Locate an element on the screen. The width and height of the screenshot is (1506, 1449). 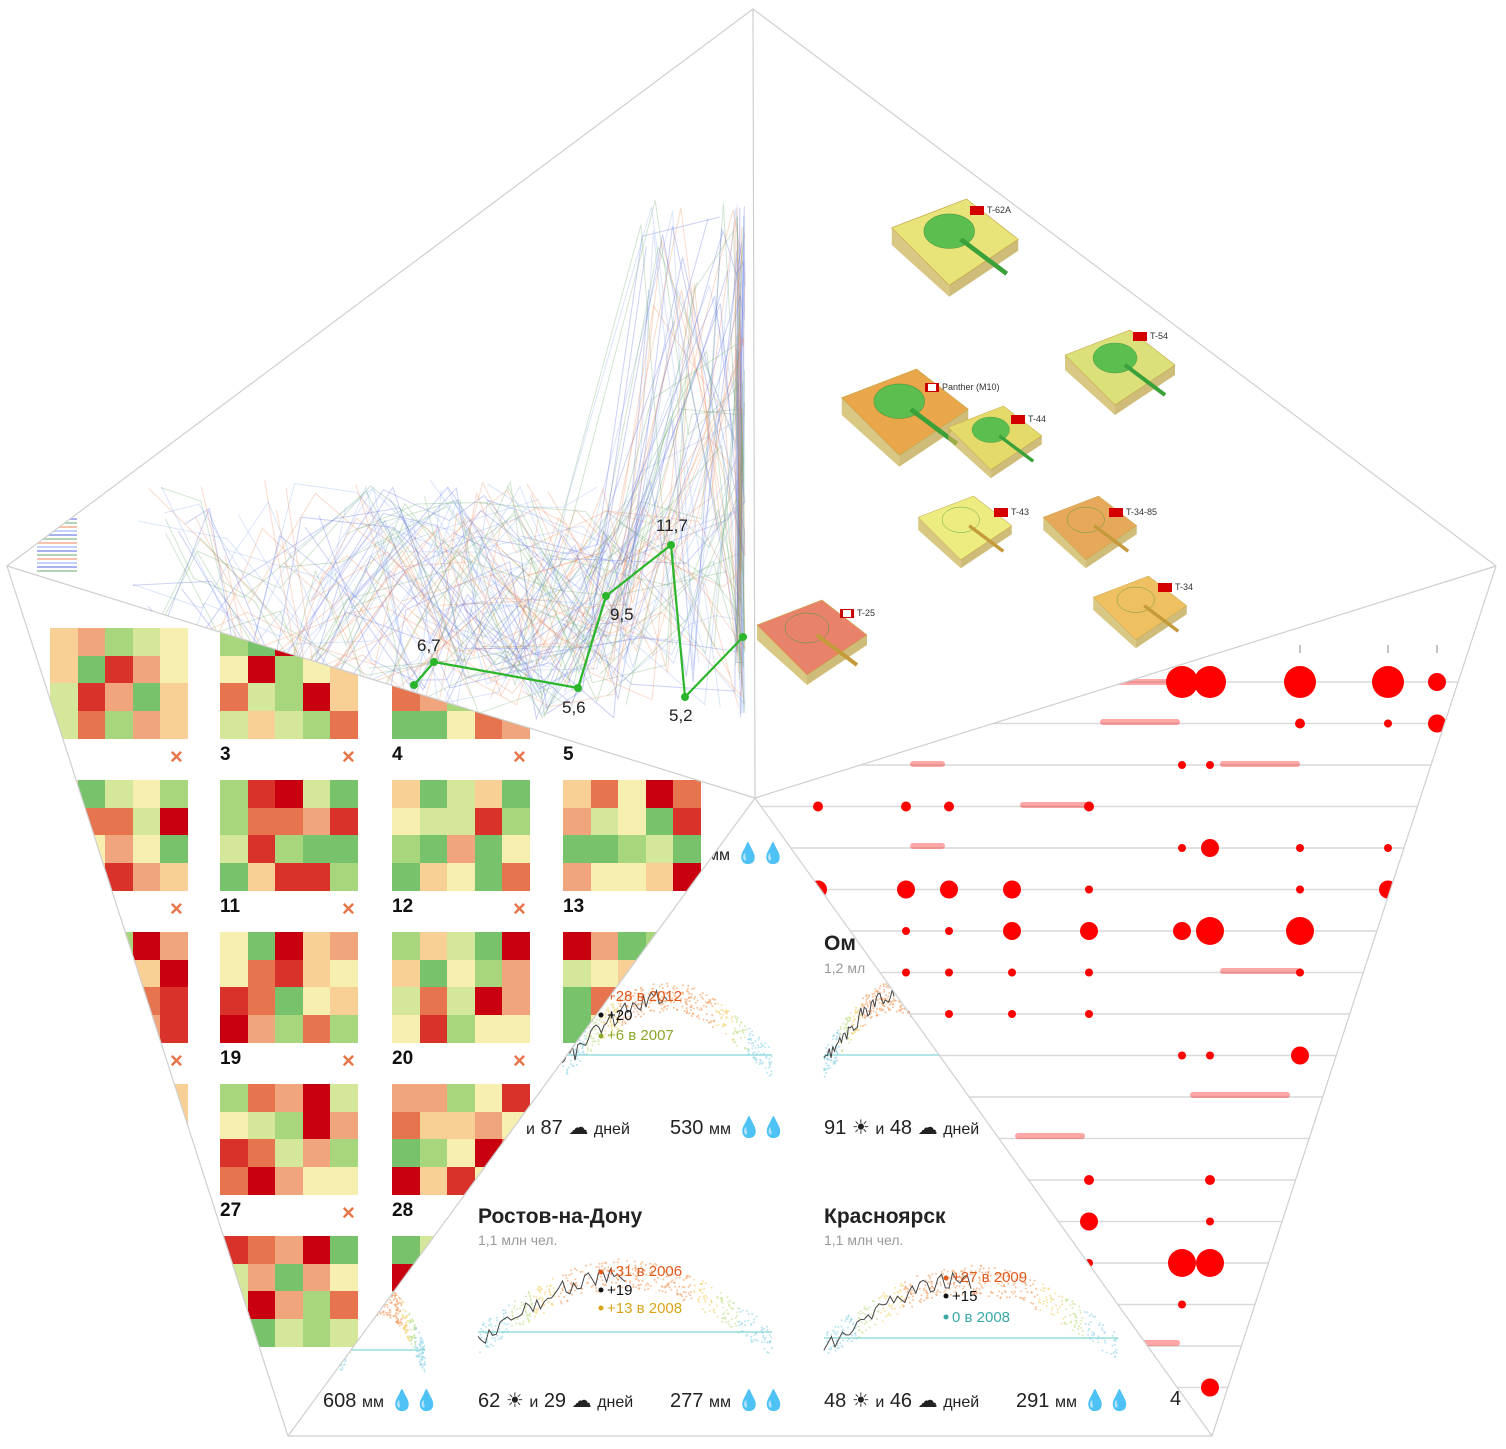
tank-label-t3485: T-34-85 is located at coordinates (1133, 512).